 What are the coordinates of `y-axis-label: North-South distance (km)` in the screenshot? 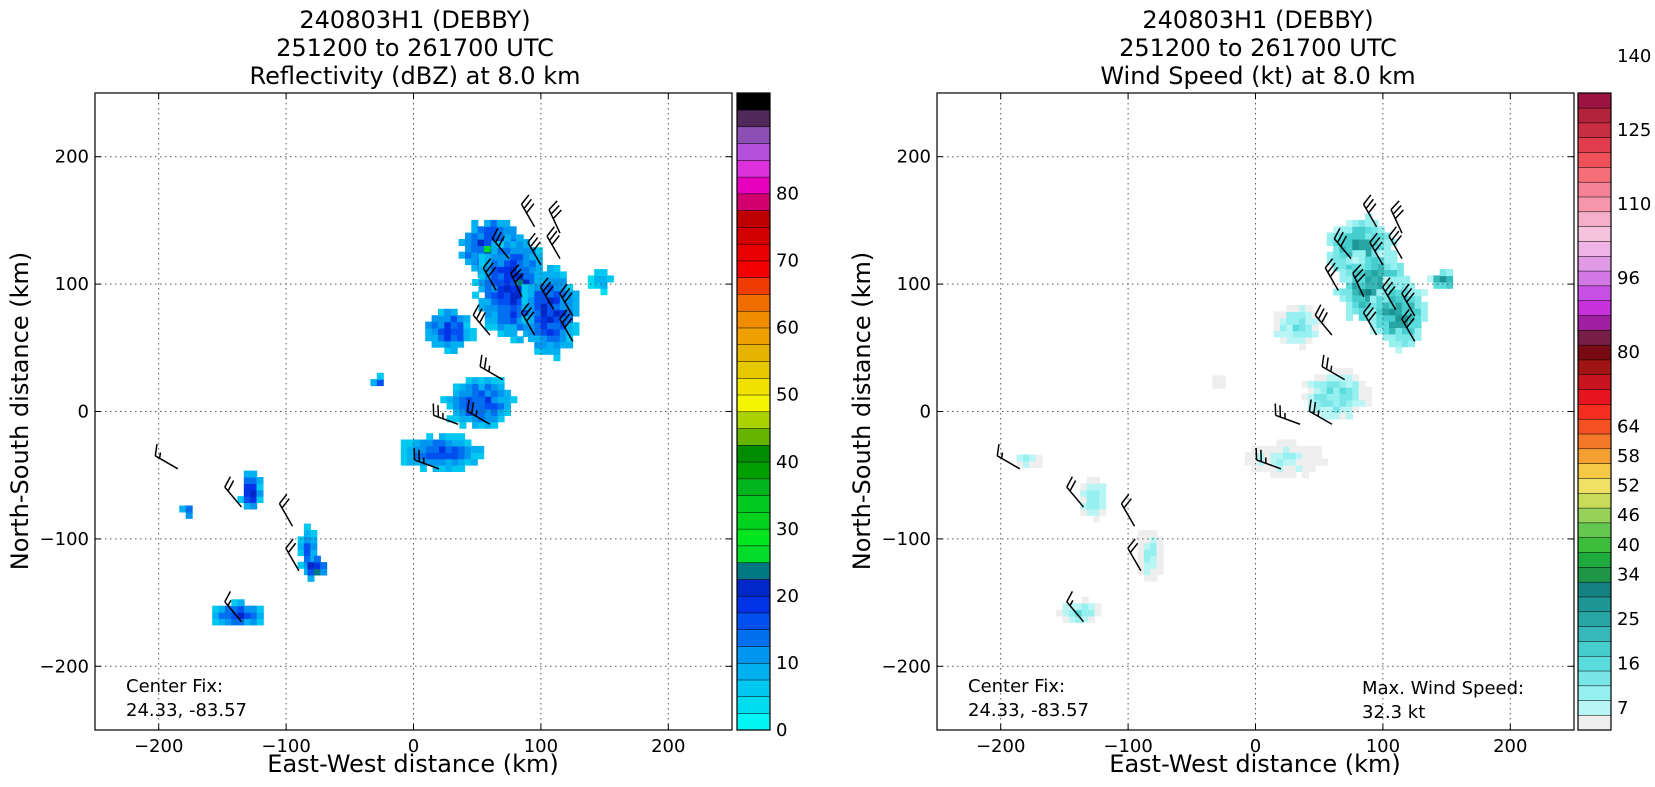 It's located at (862, 411).